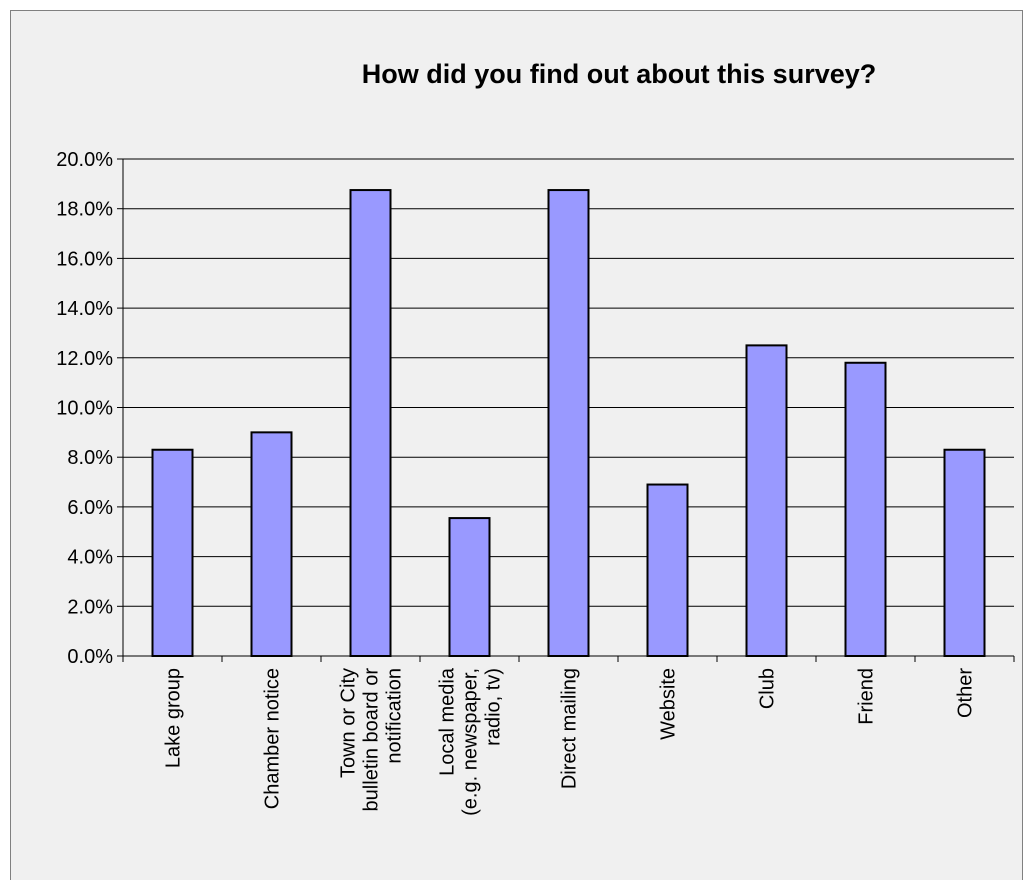  Describe the element at coordinates (349, 723) in the screenshot. I see `x-tick-label-line: Town or City` at that location.